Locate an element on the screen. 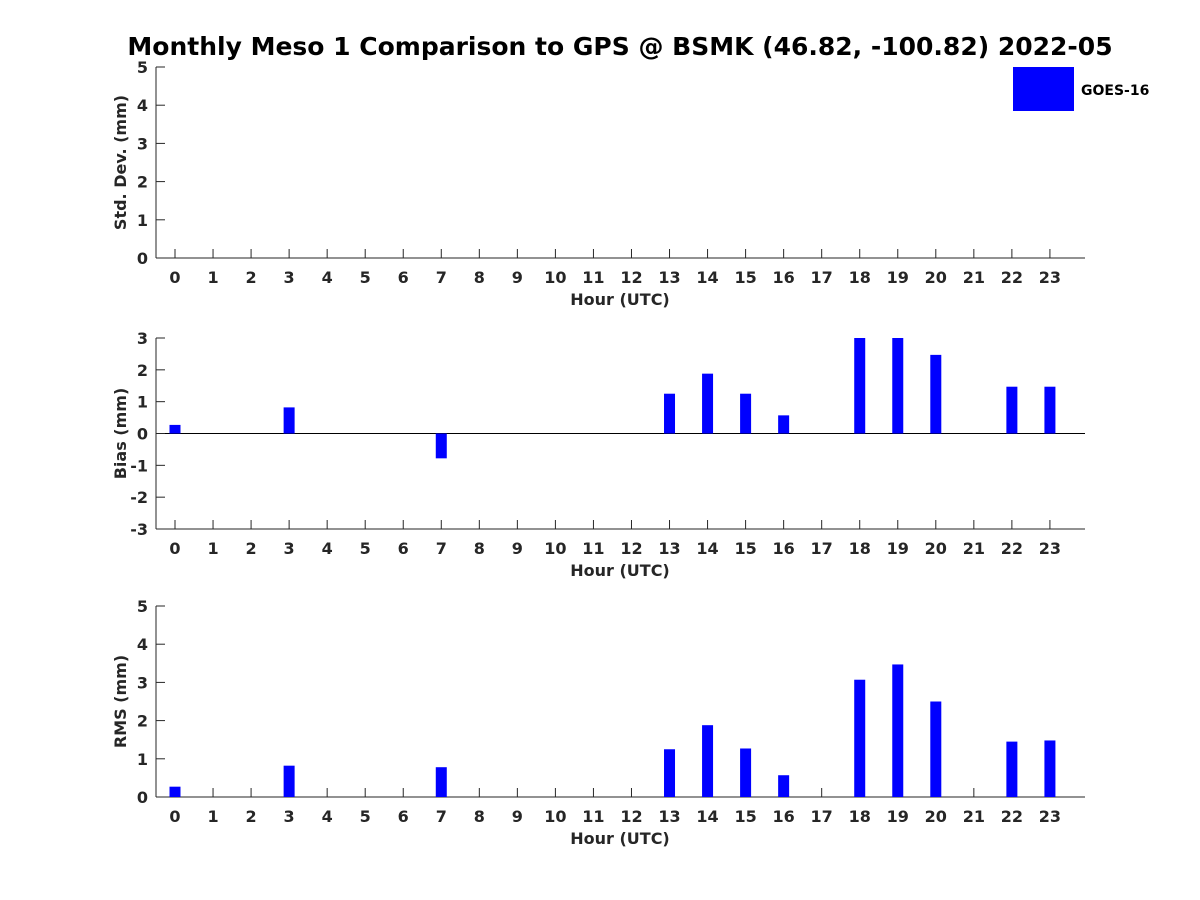 This screenshot has height=900, width=1200. x-tick-label: 5 is located at coordinates (365, 816).